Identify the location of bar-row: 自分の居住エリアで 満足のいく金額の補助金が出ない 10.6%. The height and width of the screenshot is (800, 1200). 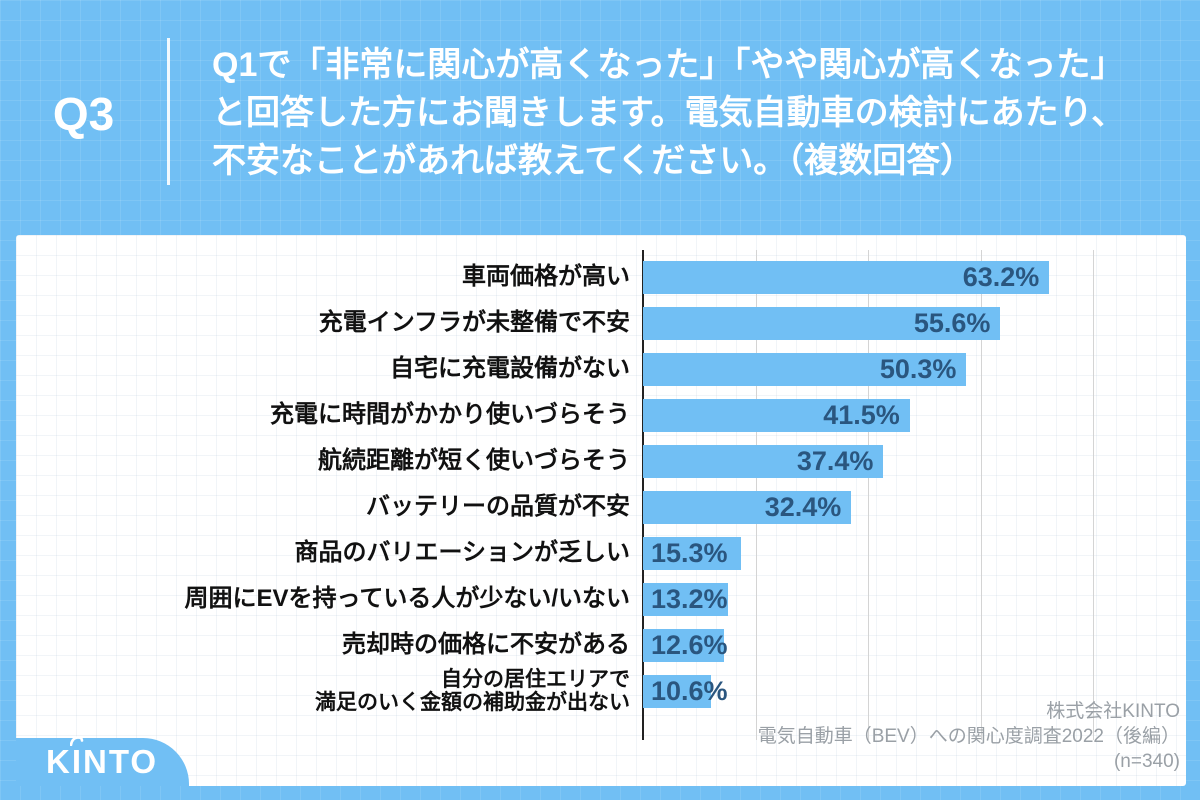
(601, 691).